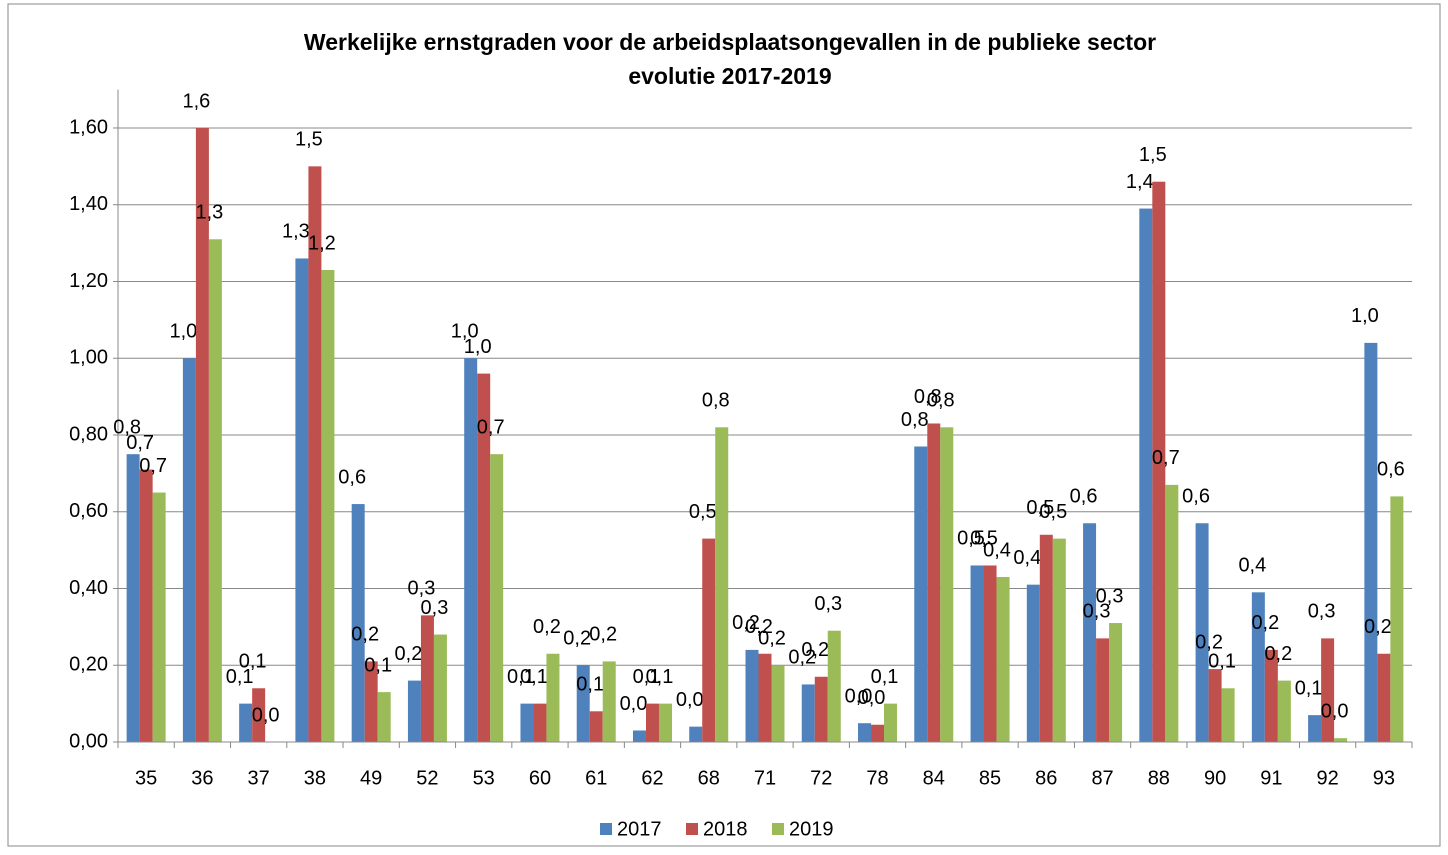 The image size is (1448, 855). What do you see at coordinates (88, 127) in the screenshot?
I see `y-tick-label: 1,60` at bounding box center [88, 127].